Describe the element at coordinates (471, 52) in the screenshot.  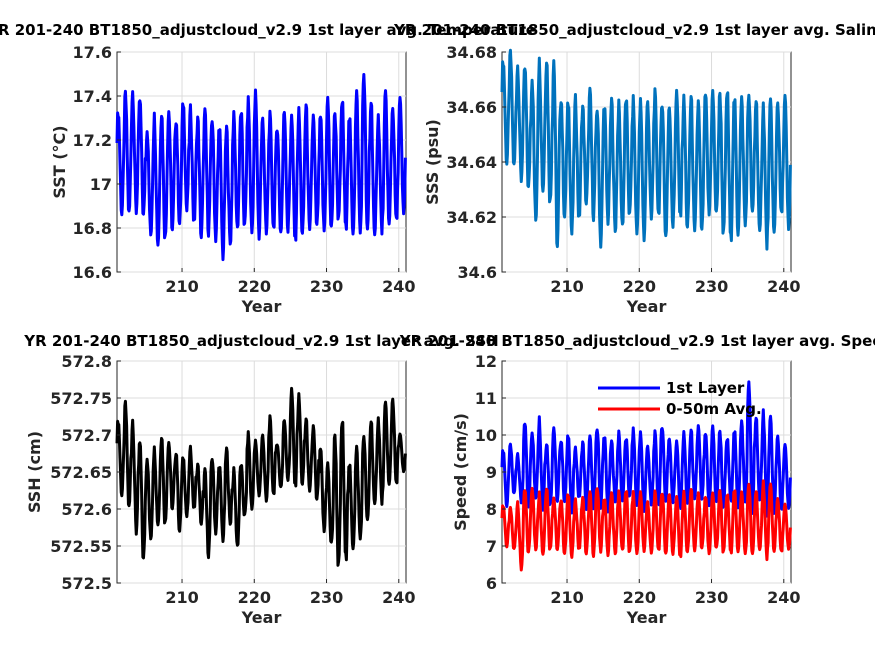
I see `sss-y-tick-label-4: 34.68` at that location.